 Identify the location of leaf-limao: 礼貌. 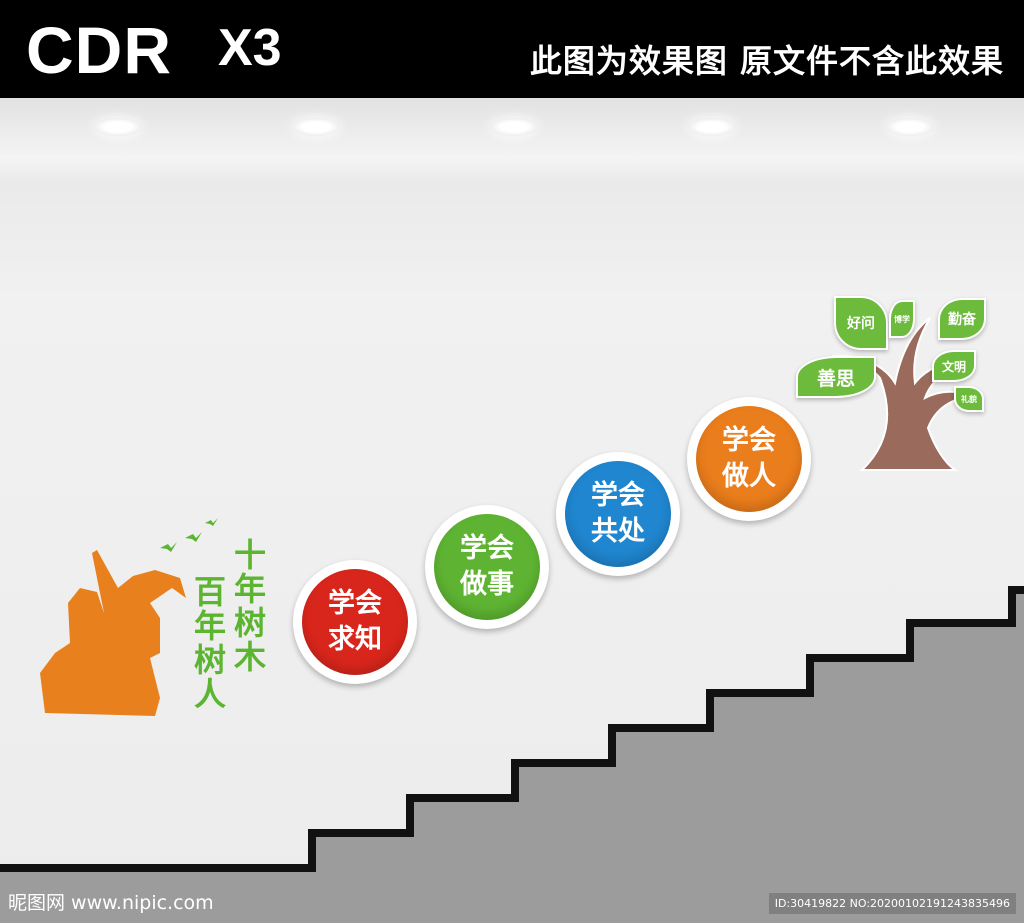
(969, 399).